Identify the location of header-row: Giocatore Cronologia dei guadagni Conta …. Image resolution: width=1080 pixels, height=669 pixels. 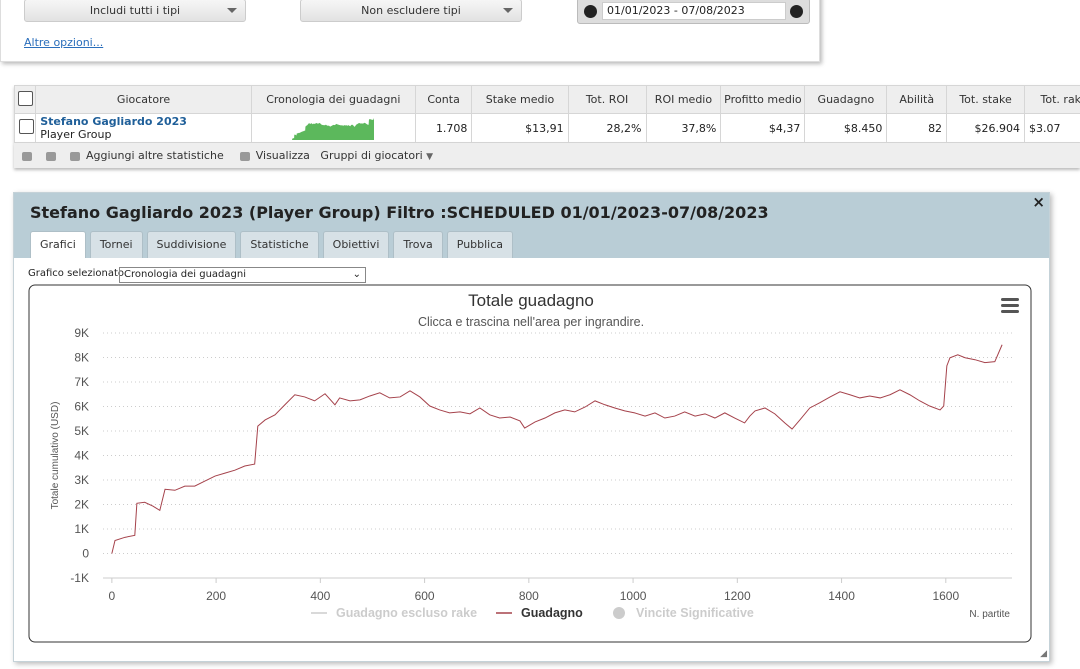
(546, 99).